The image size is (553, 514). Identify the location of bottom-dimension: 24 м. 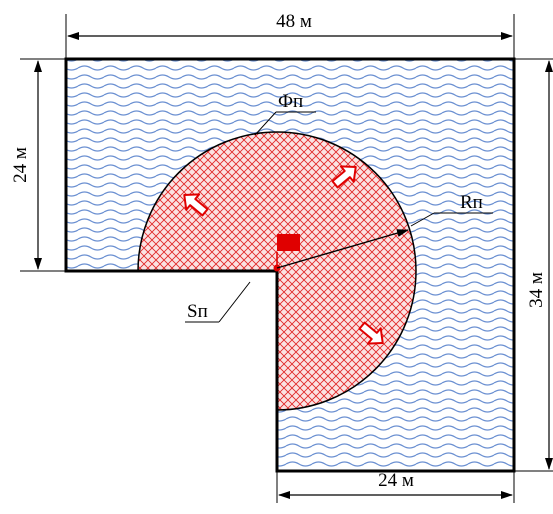
(395, 486).